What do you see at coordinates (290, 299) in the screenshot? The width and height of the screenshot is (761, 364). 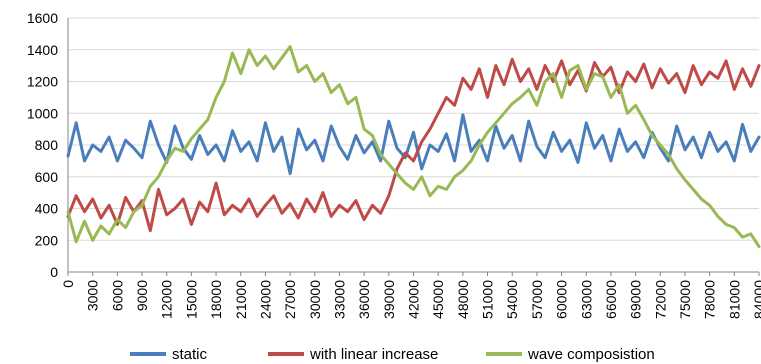 I see `x-tick-label: 27000` at bounding box center [290, 299].